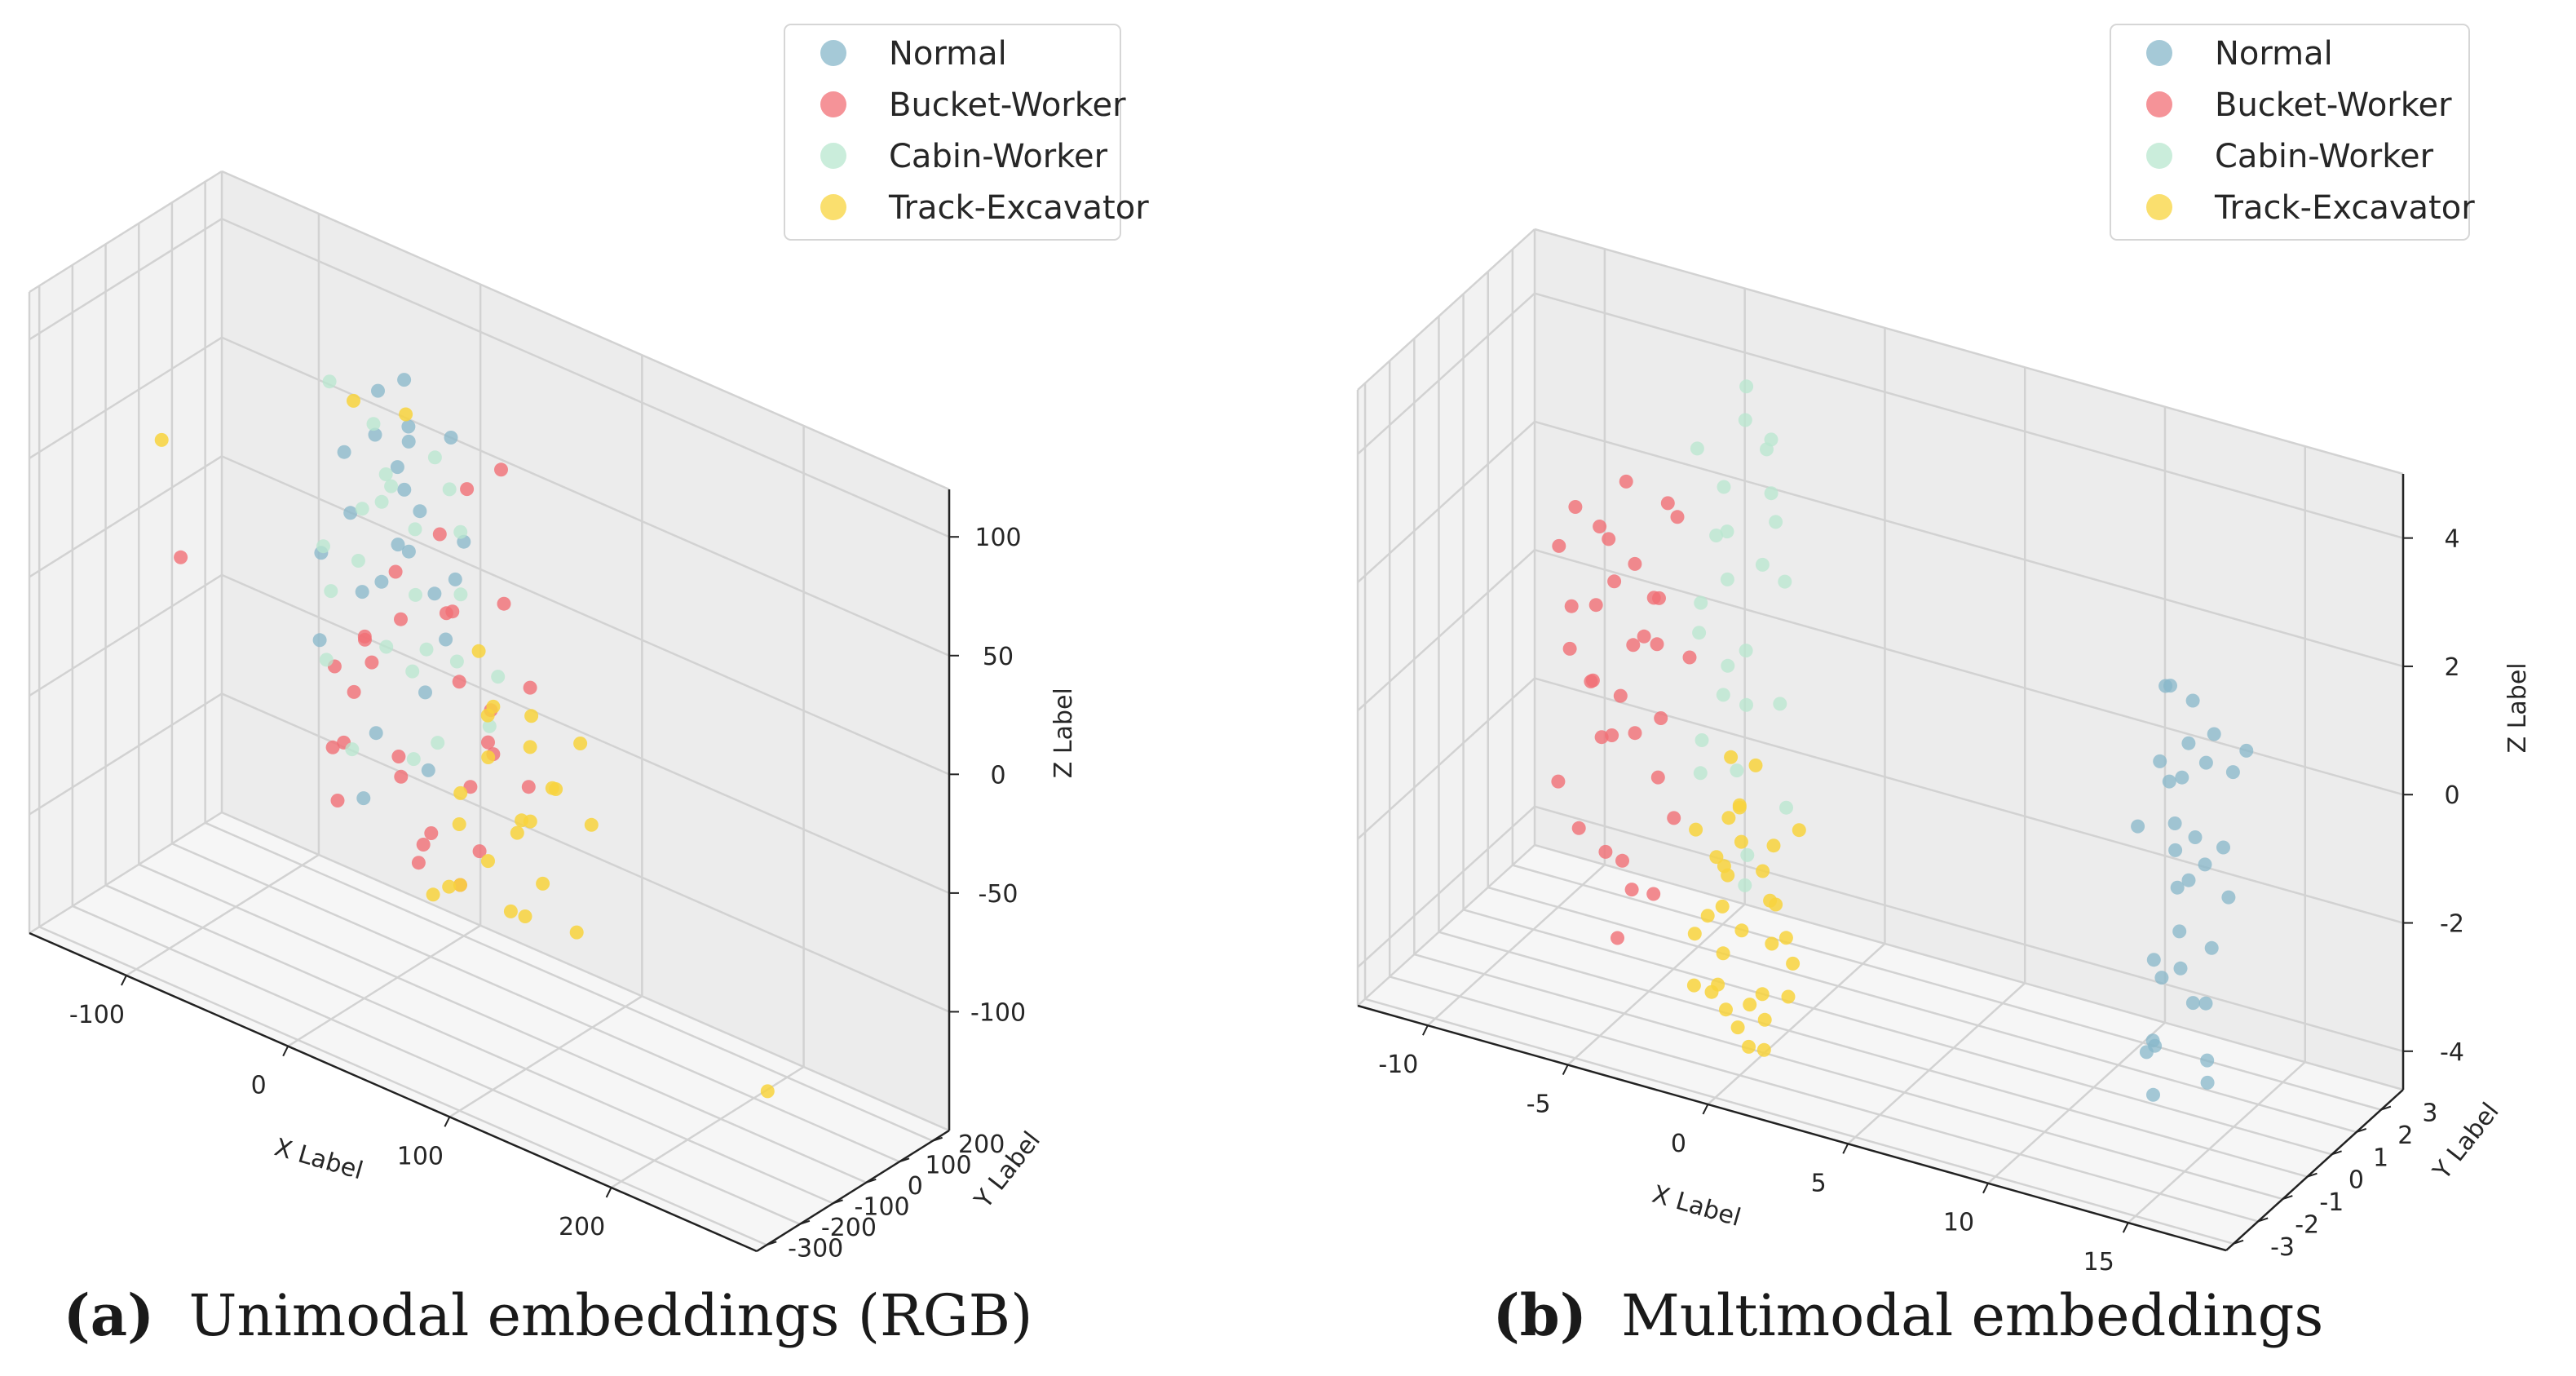 The height and width of the screenshot is (1376, 2576). What do you see at coordinates (1696, 1206) in the screenshot?
I see `x-axis-label: X Label` at bounding box center [1696, 1206].